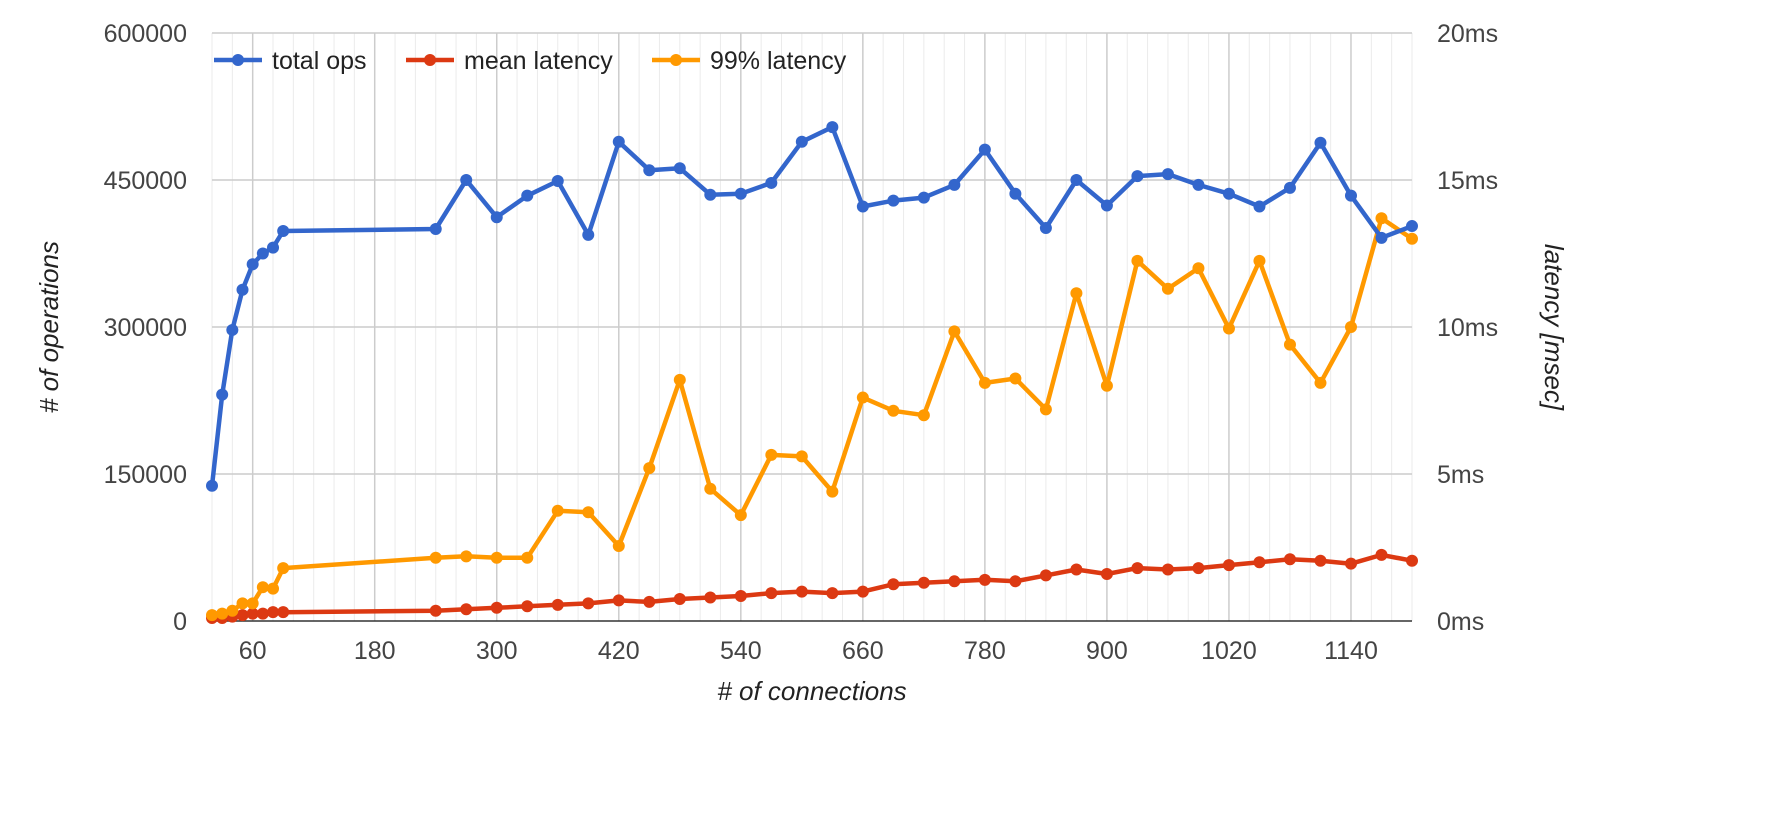  What do you see at coordinates (290, 61) in the screenshot?
I see `legend-item: total ops` at bounding box center [290, 61].